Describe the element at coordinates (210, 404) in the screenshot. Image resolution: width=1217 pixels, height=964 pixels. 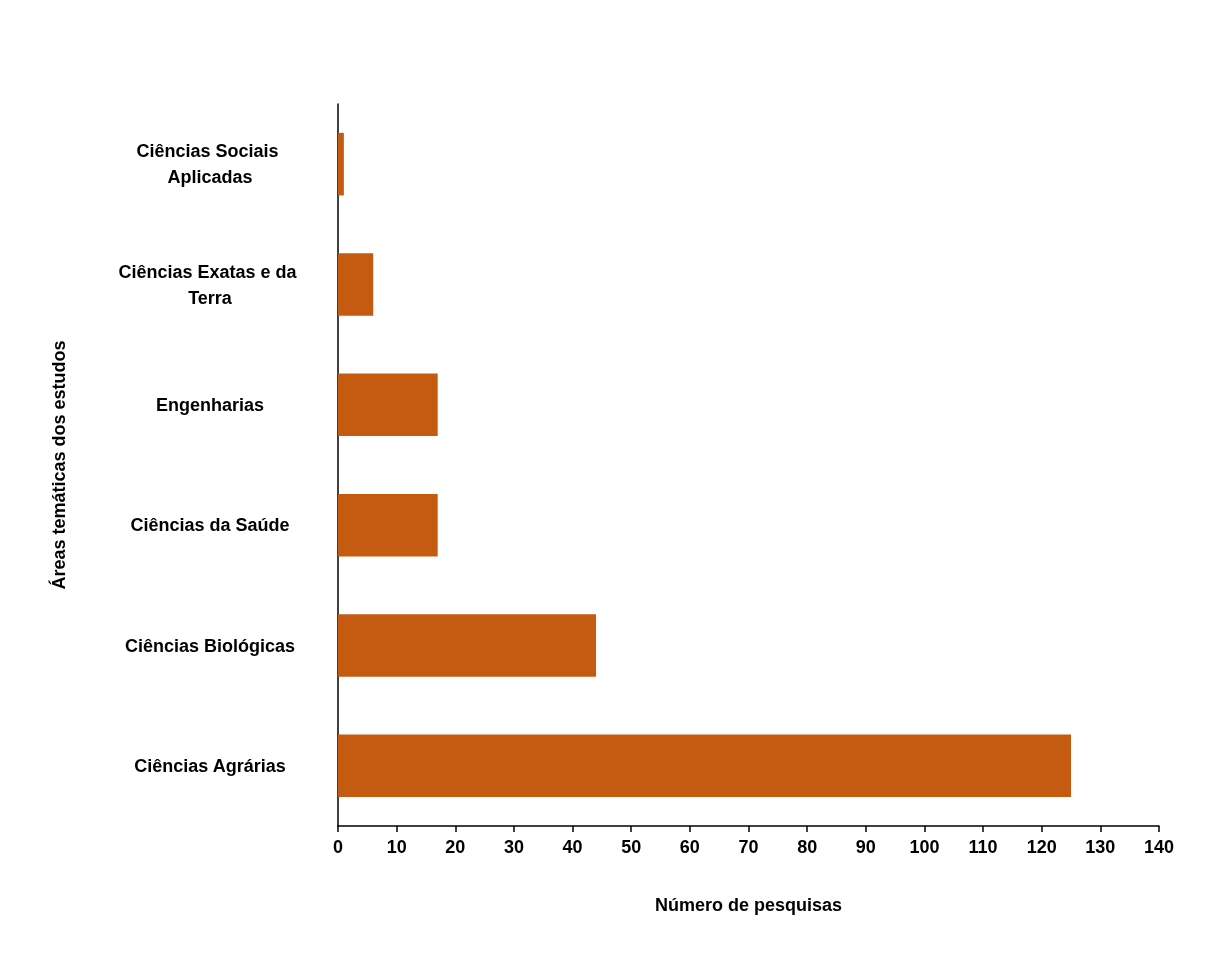
I see `y-tick-label: Engenharias` at that location.